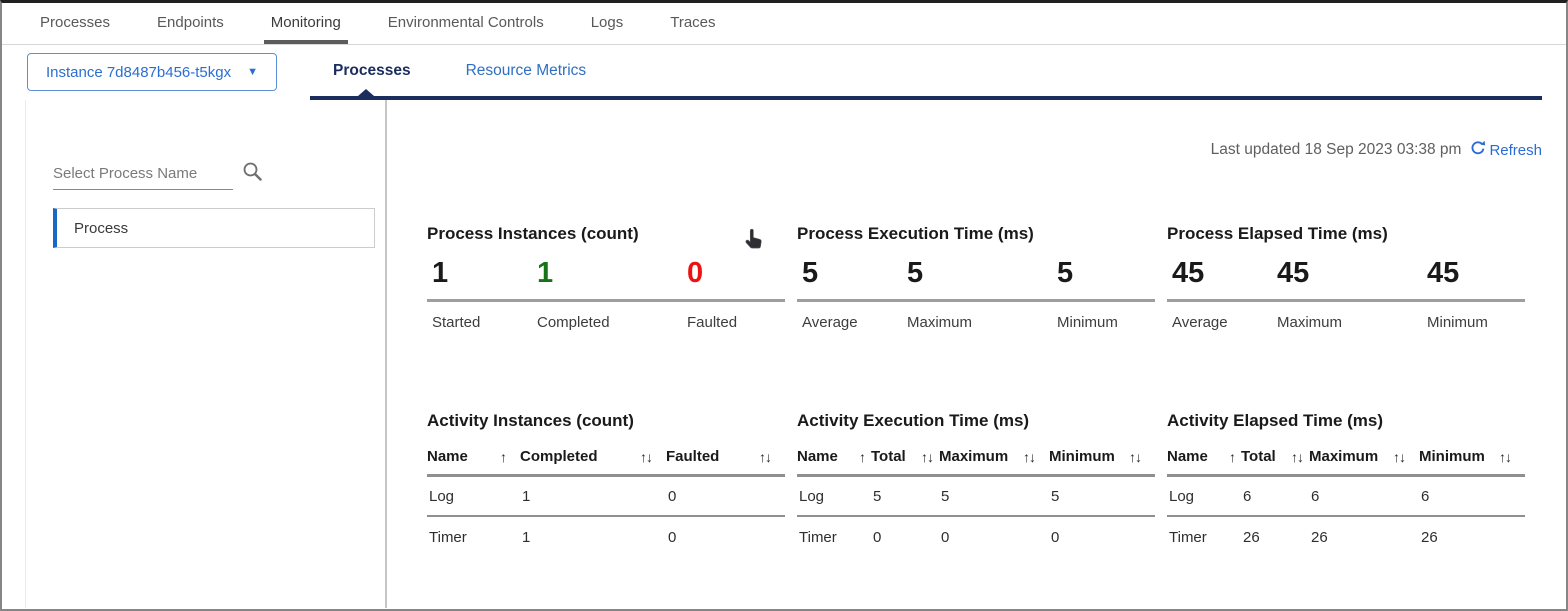 The height and width of the screenshot is (611, 1568). What do you see at coordinates (877, 537) in the screenshot?
I see `cell-total: 0` at bounding box center [877, 537].